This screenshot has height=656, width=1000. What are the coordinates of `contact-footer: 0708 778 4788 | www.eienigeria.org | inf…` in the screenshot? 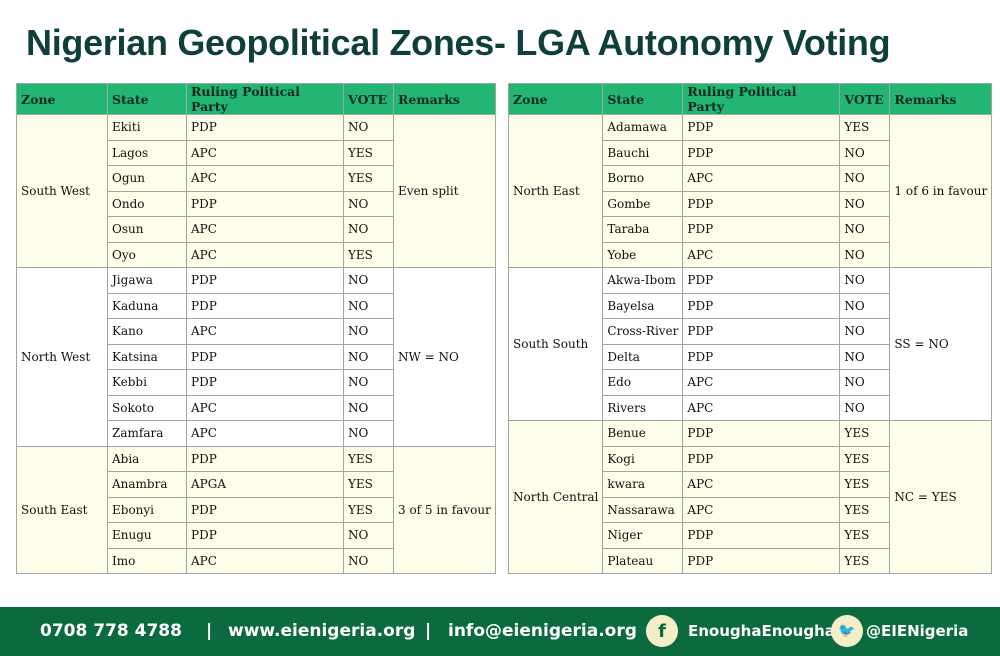 It's located at (500, 631).